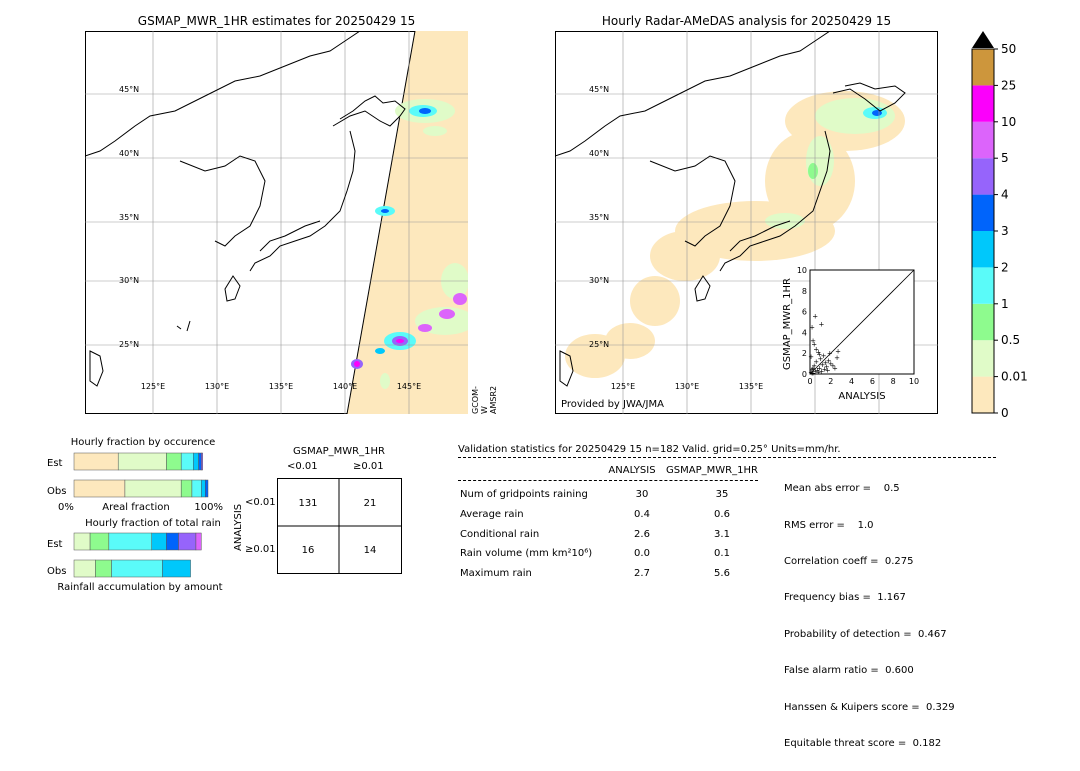 This screenshot has height=771, width=1080. What do you see at coordinates (381, 222) in the screenshot?
I see `swath-edge` at bounding box center [381, 222].